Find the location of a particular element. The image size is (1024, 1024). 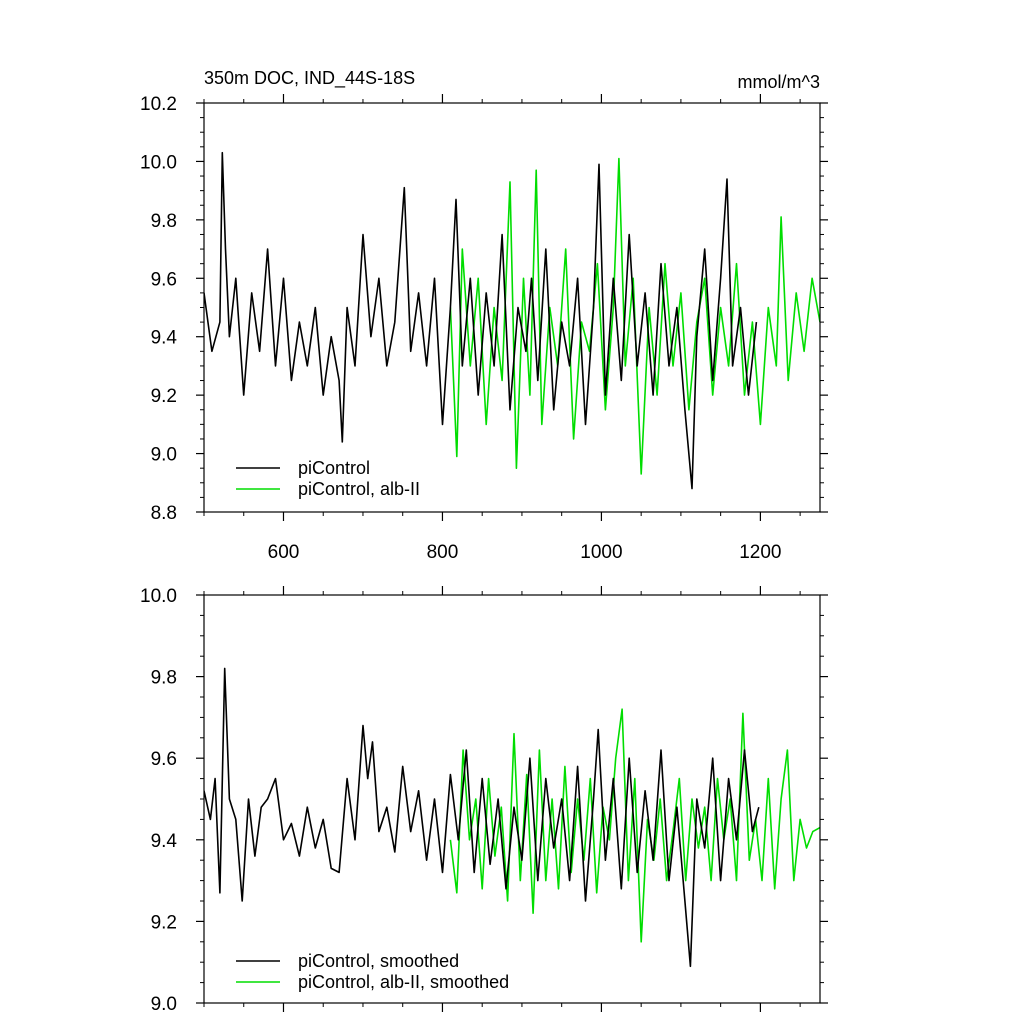

legend-label: piControl, alb-II, smoothed is located at coordinates (403, 982).